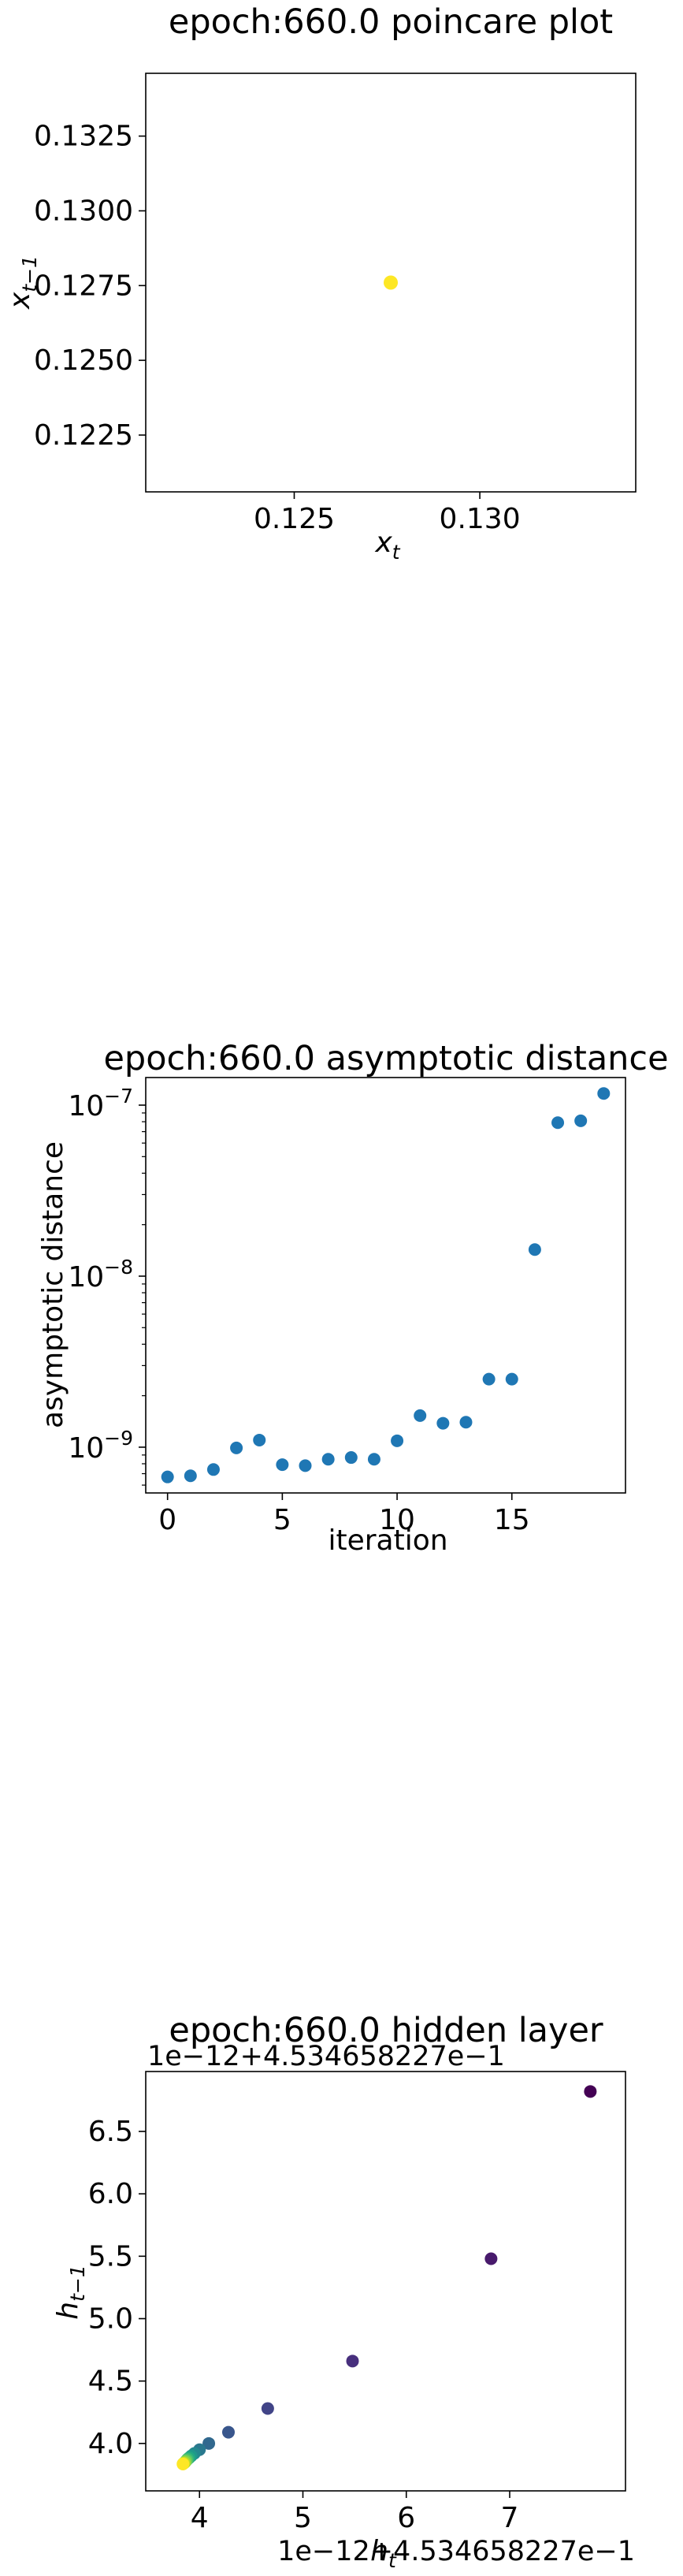  I want to click on y-tick-label: 0.1225, so click(83, 435).